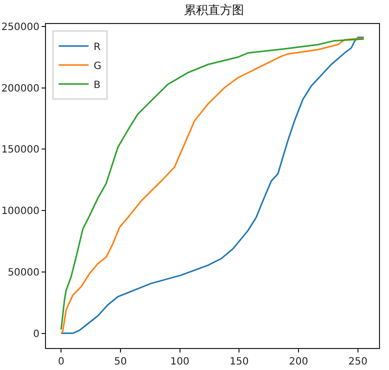 The image size is (389, 370). Describe the element at coordinates (180, 362) in the screenshot. I see `x-tick-label: 100` at that location.